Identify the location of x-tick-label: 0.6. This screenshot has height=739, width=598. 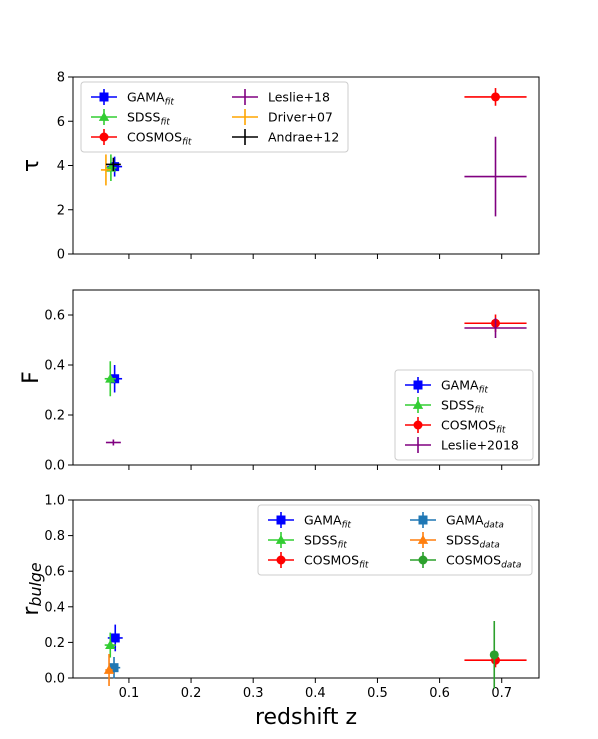
(439, 693).